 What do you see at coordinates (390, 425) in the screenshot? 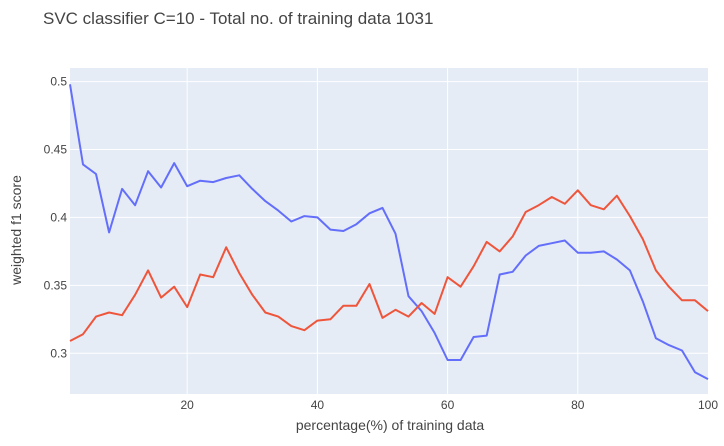
I see `x-axis-title: percentage(%) of training data` at bounding box center [390, 425].